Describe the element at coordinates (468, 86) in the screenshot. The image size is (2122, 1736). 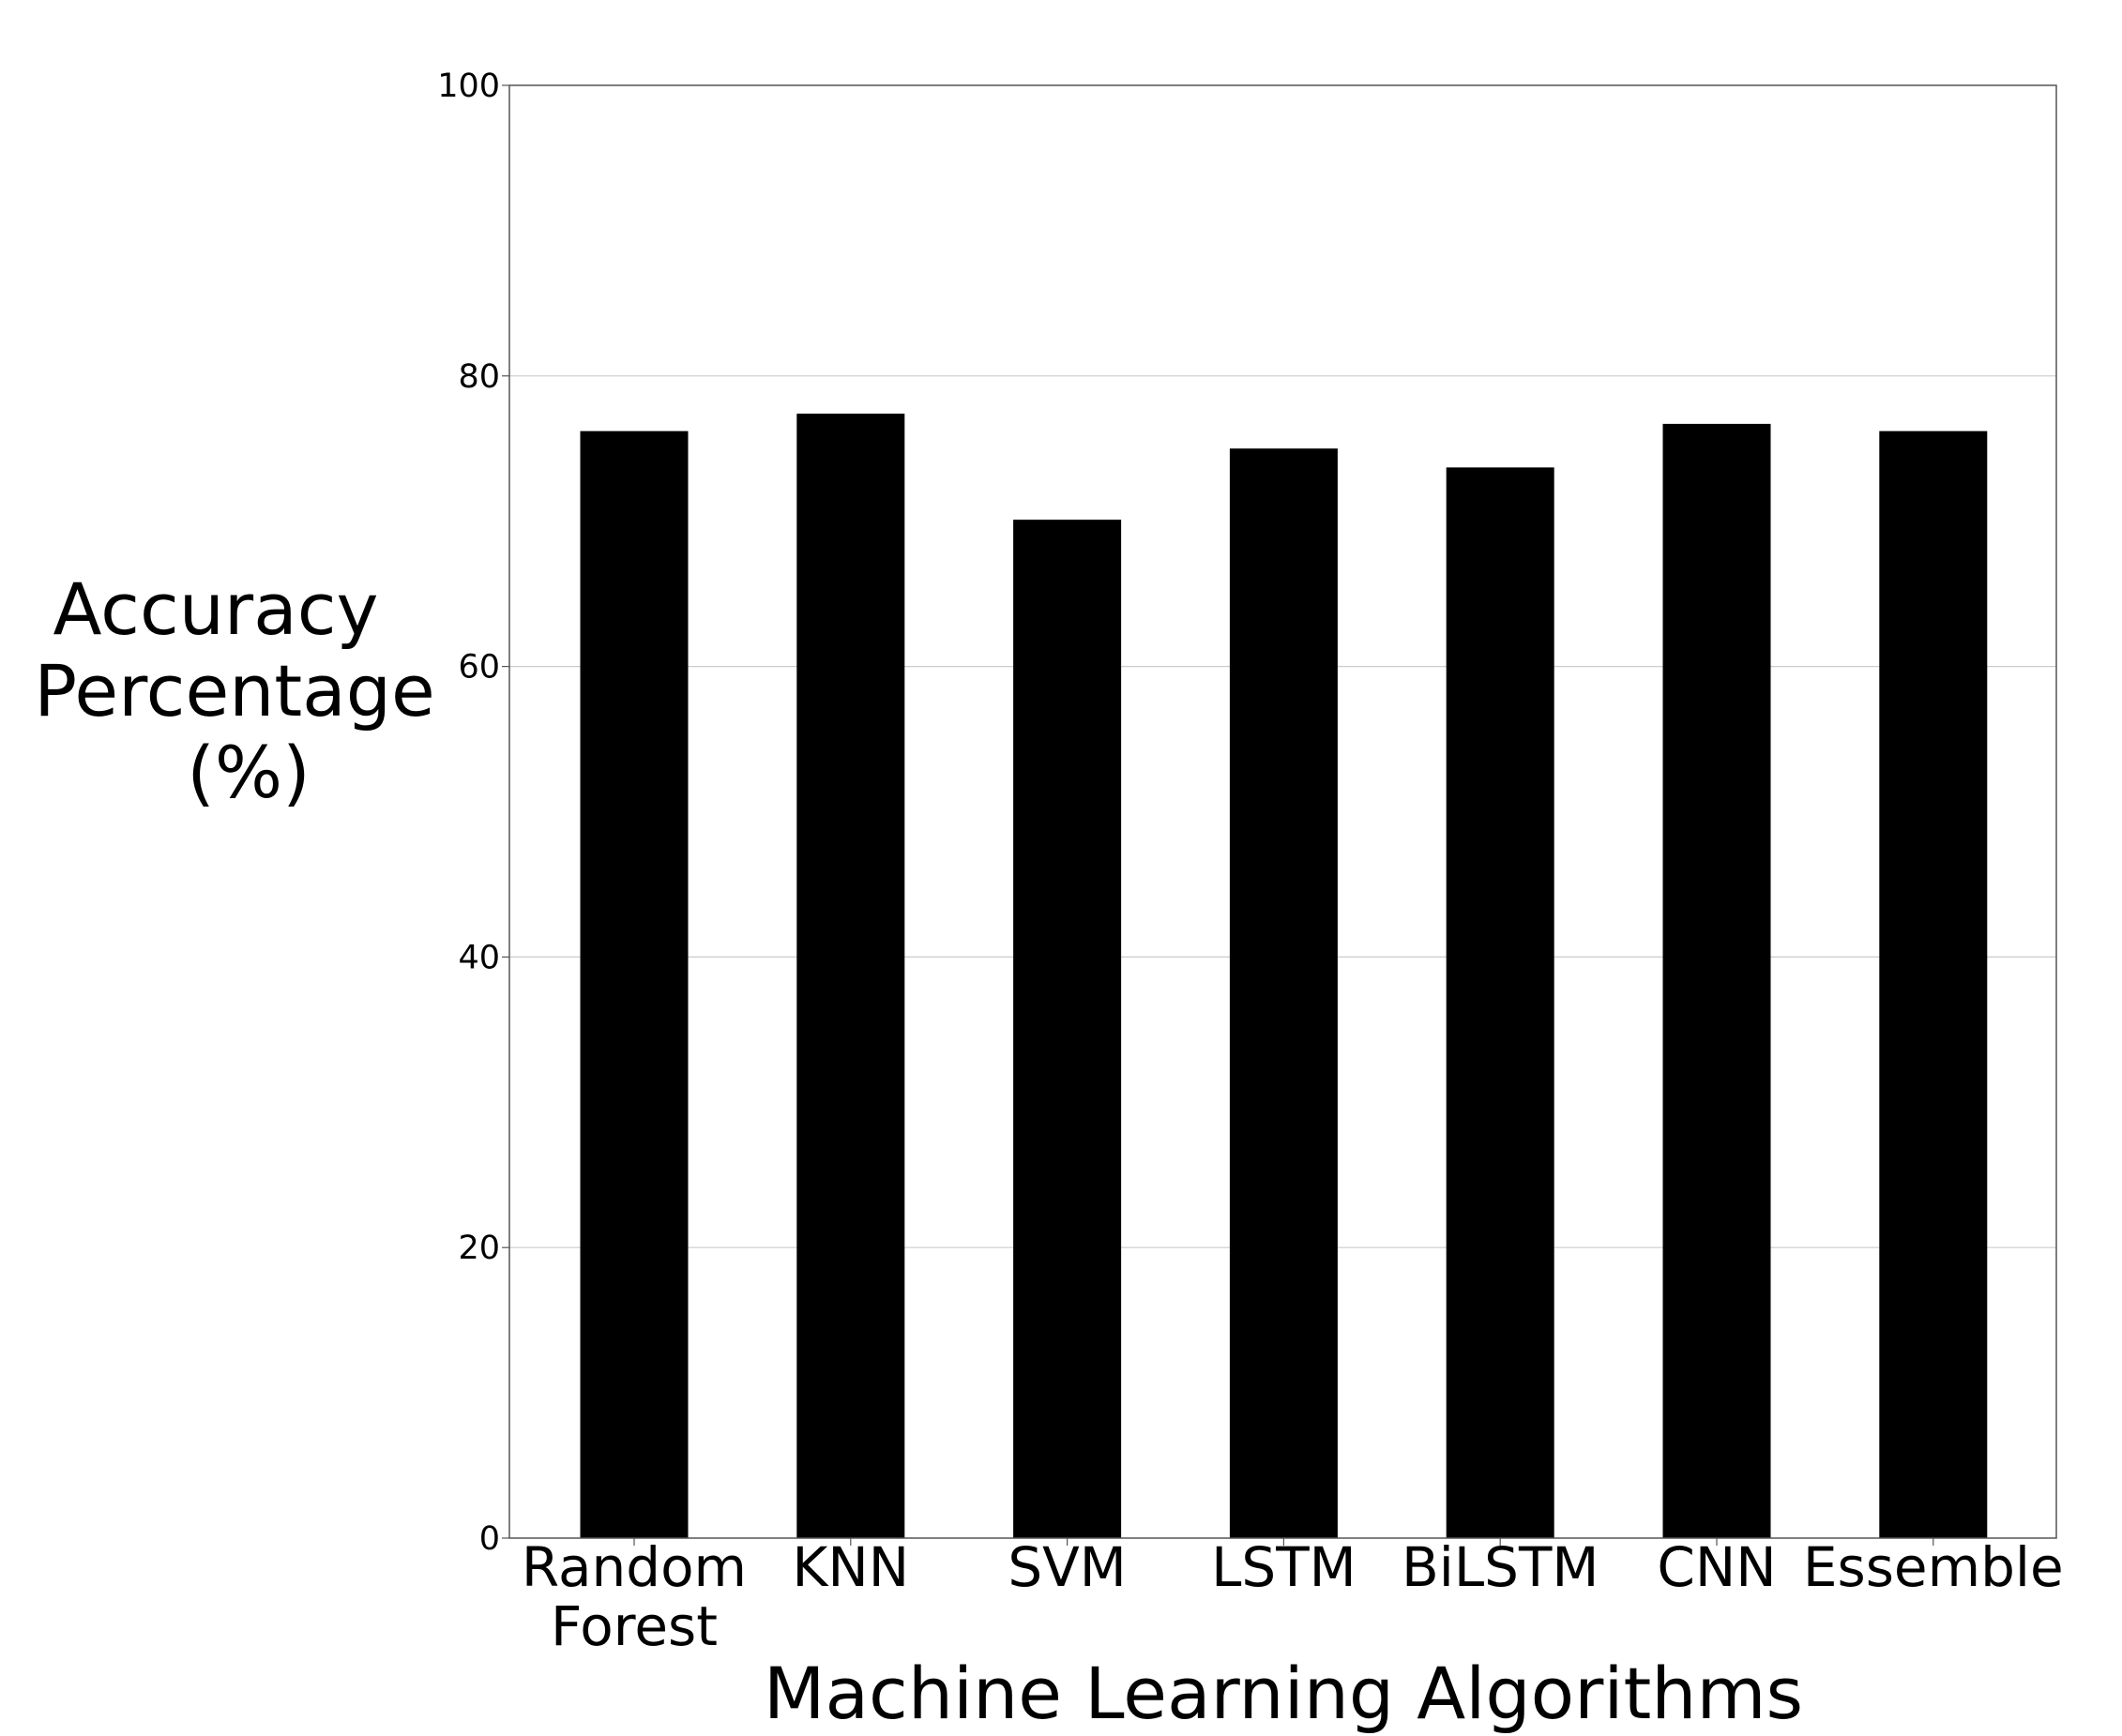
I see `y-tick-label: 100` at that location.